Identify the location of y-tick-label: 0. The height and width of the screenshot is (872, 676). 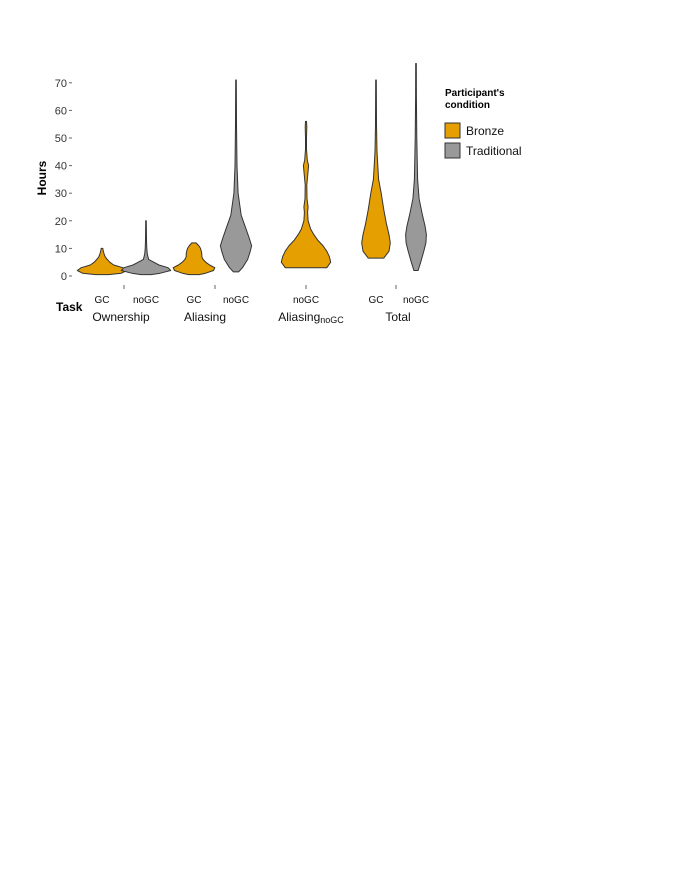
(64, 277).